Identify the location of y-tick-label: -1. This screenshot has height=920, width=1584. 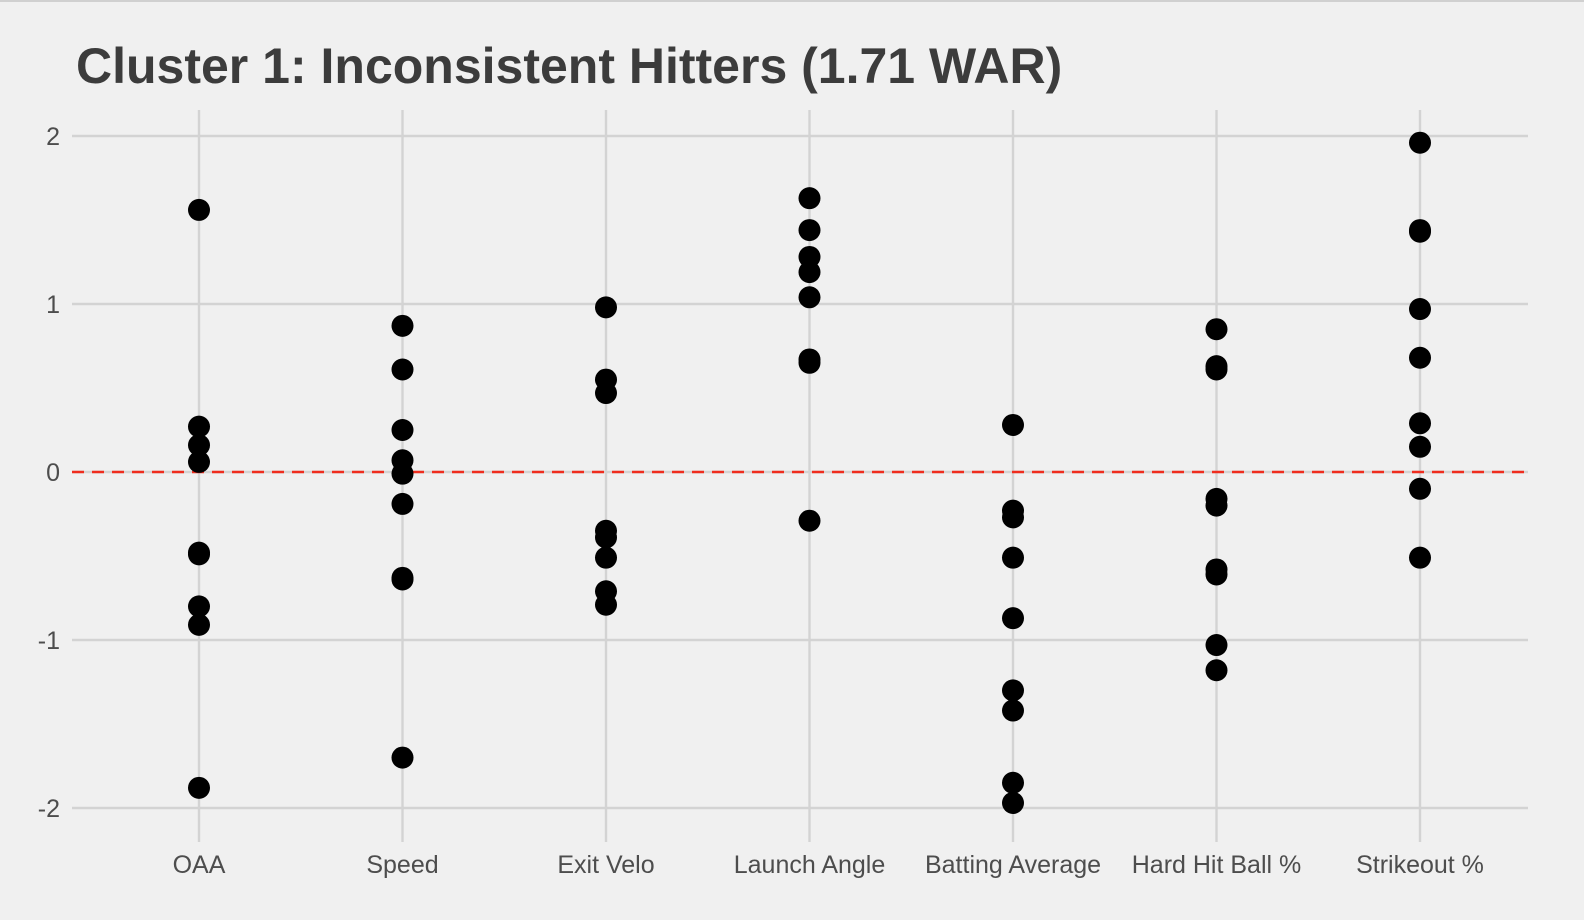
(49, 641).